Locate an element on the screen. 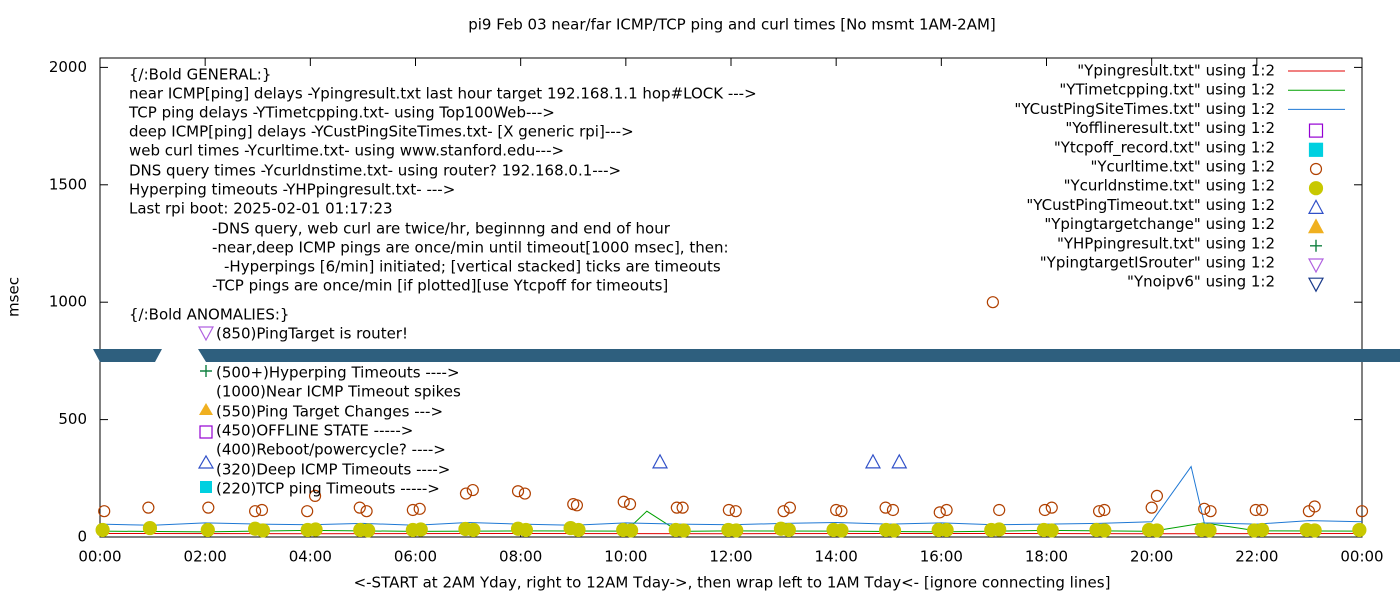  legend-label: "YpingtargetISrouter" using 1:2 is located at coordinates (1157, 263).